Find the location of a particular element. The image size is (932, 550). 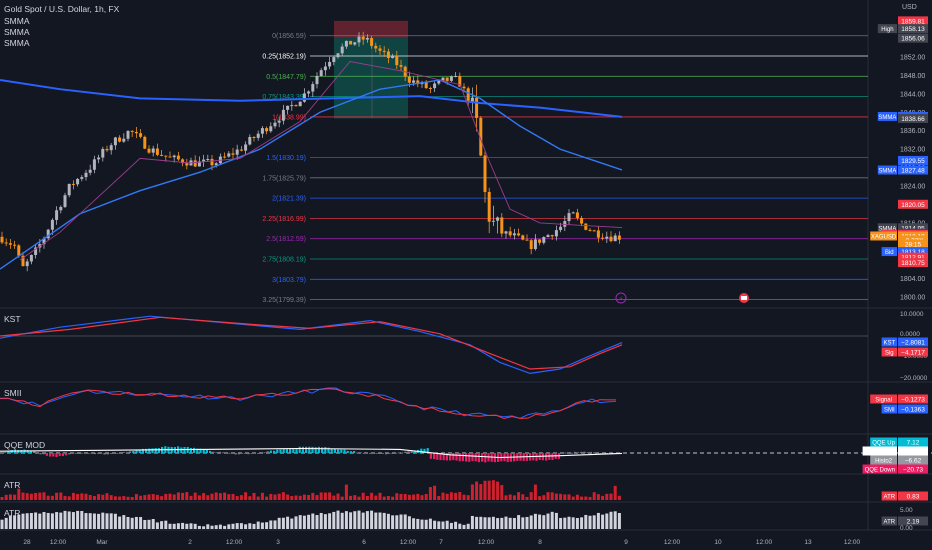

pane-badge-tag-text: QQE Down is located at coordinates (880, 471).